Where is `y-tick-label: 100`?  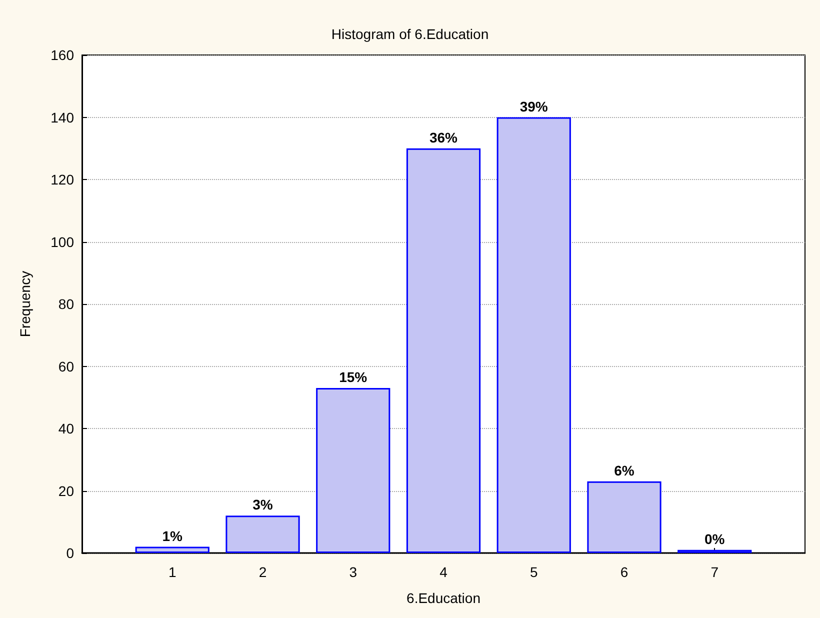
y-tick-label: 100 is located at coordinates (62, 242).